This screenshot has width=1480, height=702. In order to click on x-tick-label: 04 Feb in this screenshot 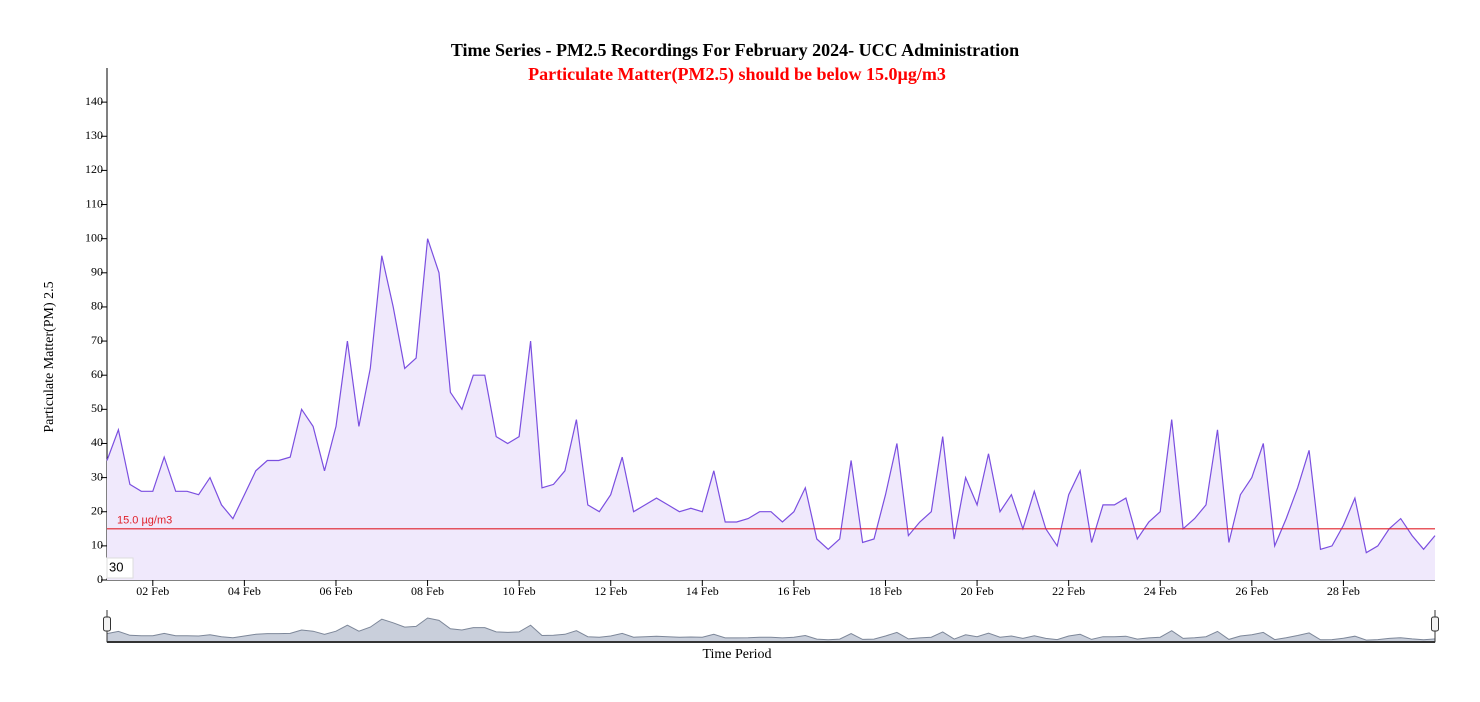, I will do `click(244, 591)`.